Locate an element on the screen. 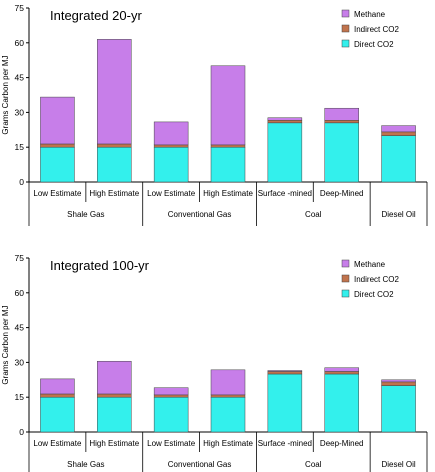 Image resolution: width=435 pixels, height=472 pixels. chart-title: Integrated 20-yr is located at coordinates (96, 15).